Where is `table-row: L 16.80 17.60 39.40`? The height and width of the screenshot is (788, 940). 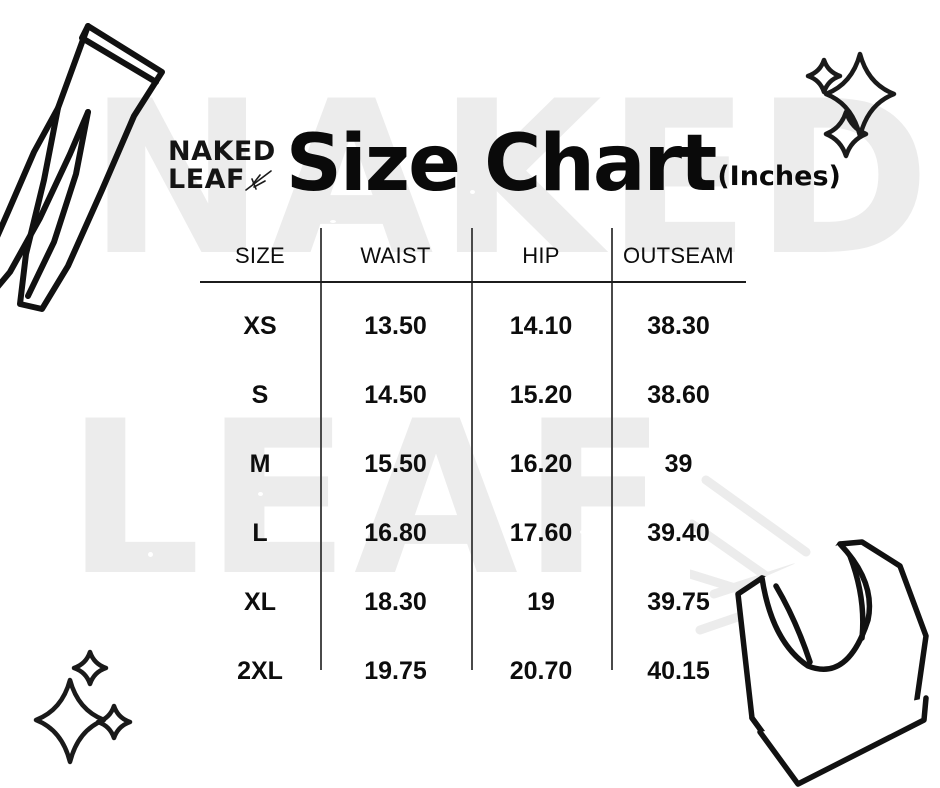 table-row: L 16.80 17.60 39.40 is located at coordinates (473, 533).